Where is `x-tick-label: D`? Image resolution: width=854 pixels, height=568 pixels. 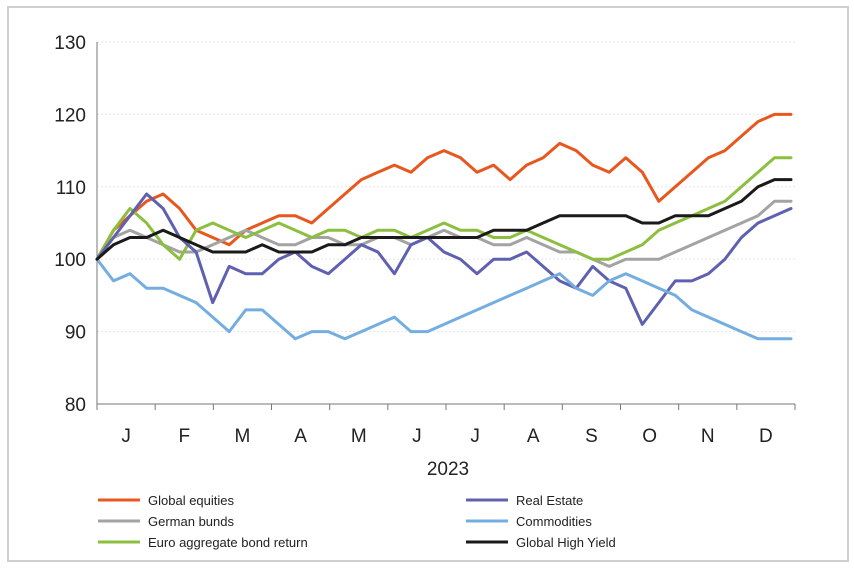 x-tick-label: D is located at coordinates (766, 436).